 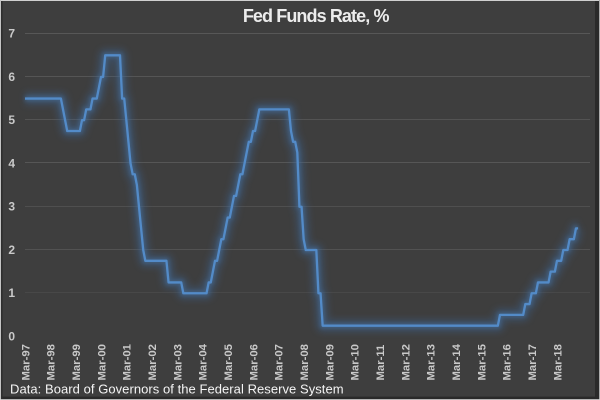 I want to click on svg-text: 3, so click(x=11, y=207).